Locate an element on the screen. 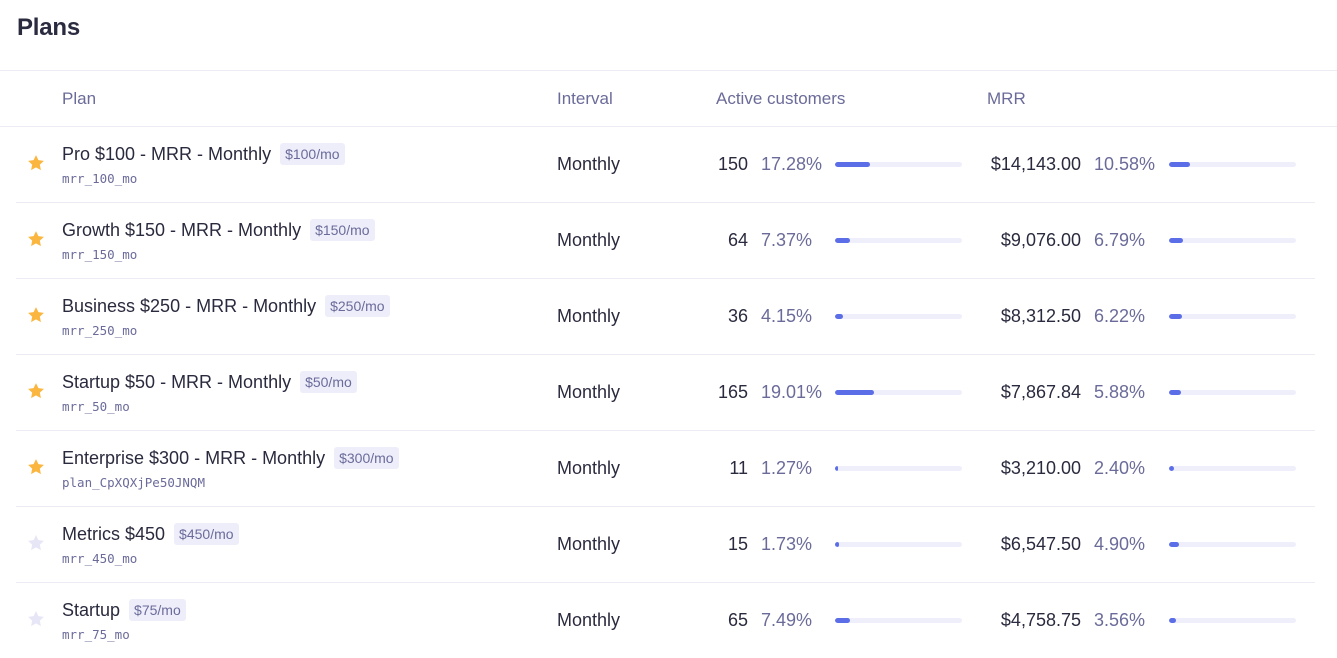 This screenshot has height=658, width=1337. active-customers-percent: 1.73% is located at coordinates (787, 544).